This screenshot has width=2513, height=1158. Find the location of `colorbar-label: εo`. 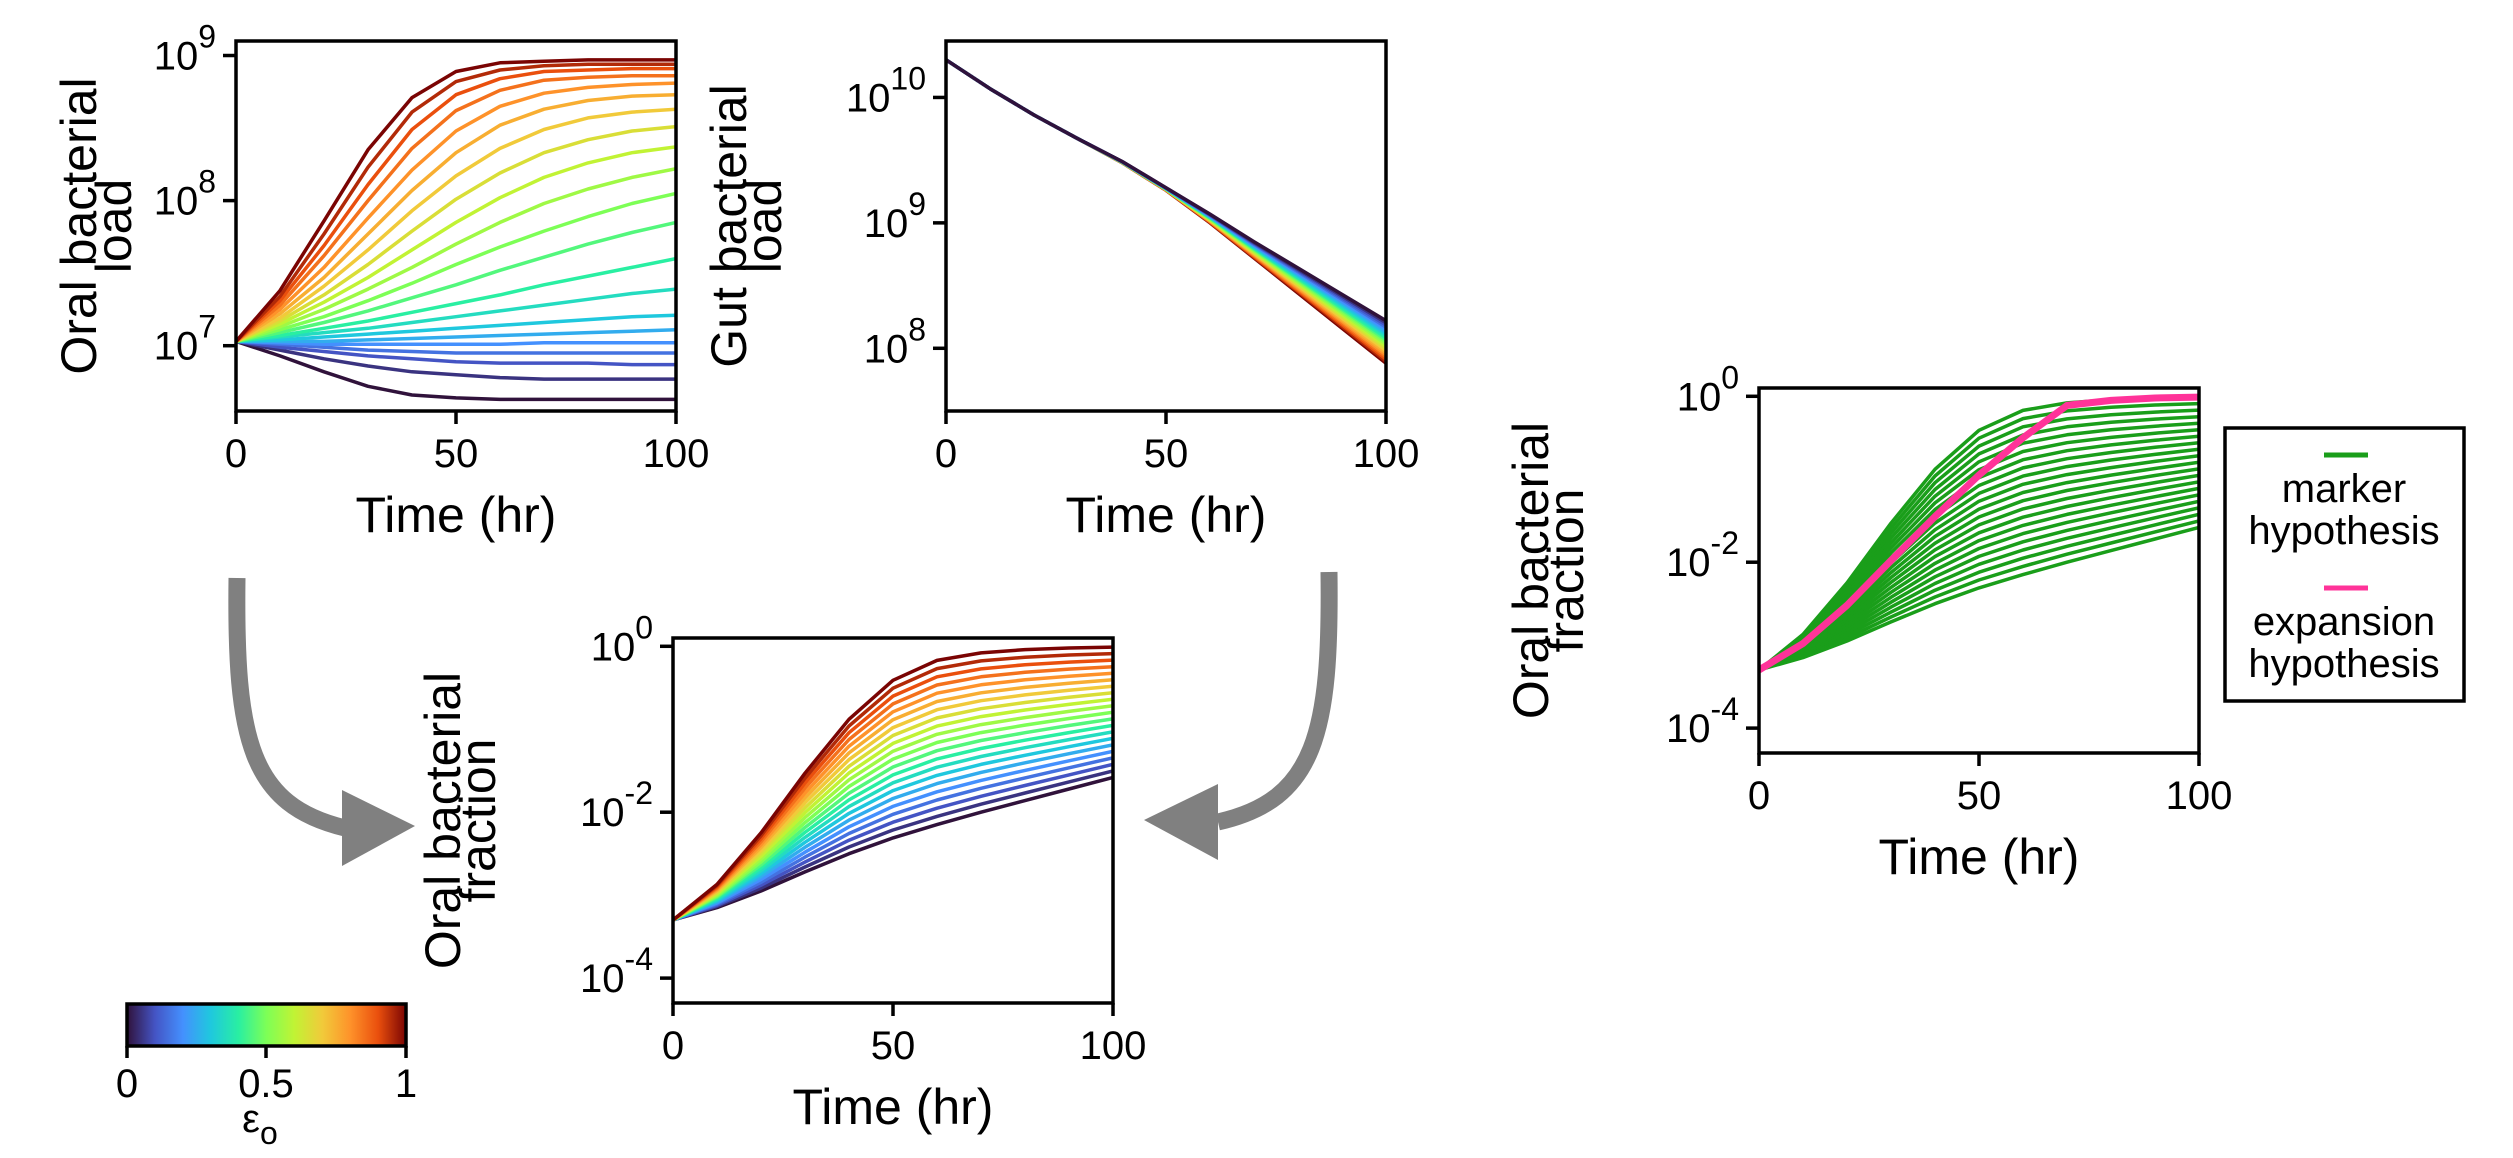

colorbar-label: εo is located at coordinates (260, 1124).